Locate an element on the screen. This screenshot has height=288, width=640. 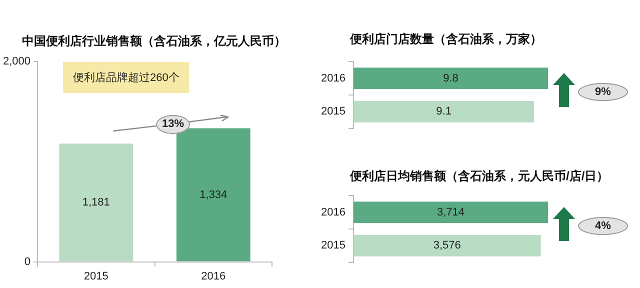
annotation: 13% is located at coordinates (173, 124).